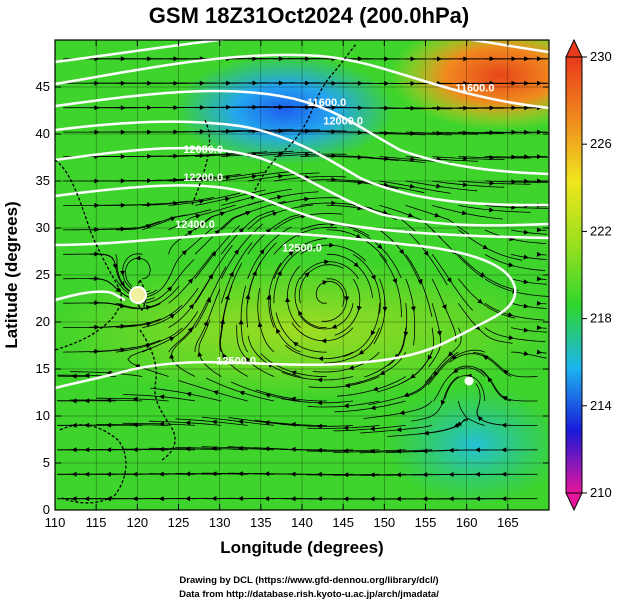  I want to click on contour-label: 12000.0, so click(343, 122).